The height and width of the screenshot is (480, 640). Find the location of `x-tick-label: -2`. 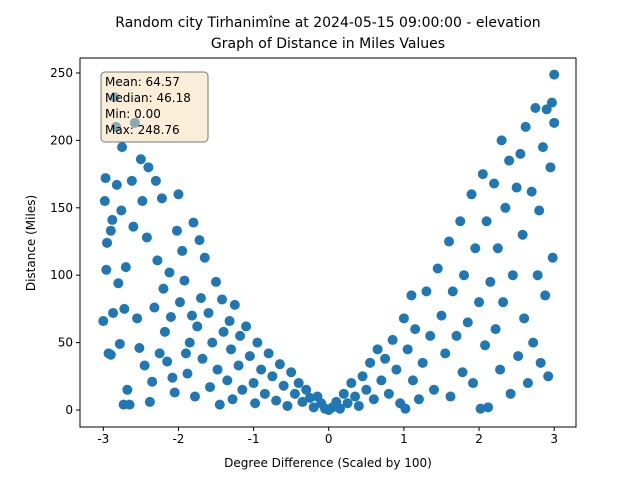

x-tick-label: -2 is located at coordinates (178, 439).